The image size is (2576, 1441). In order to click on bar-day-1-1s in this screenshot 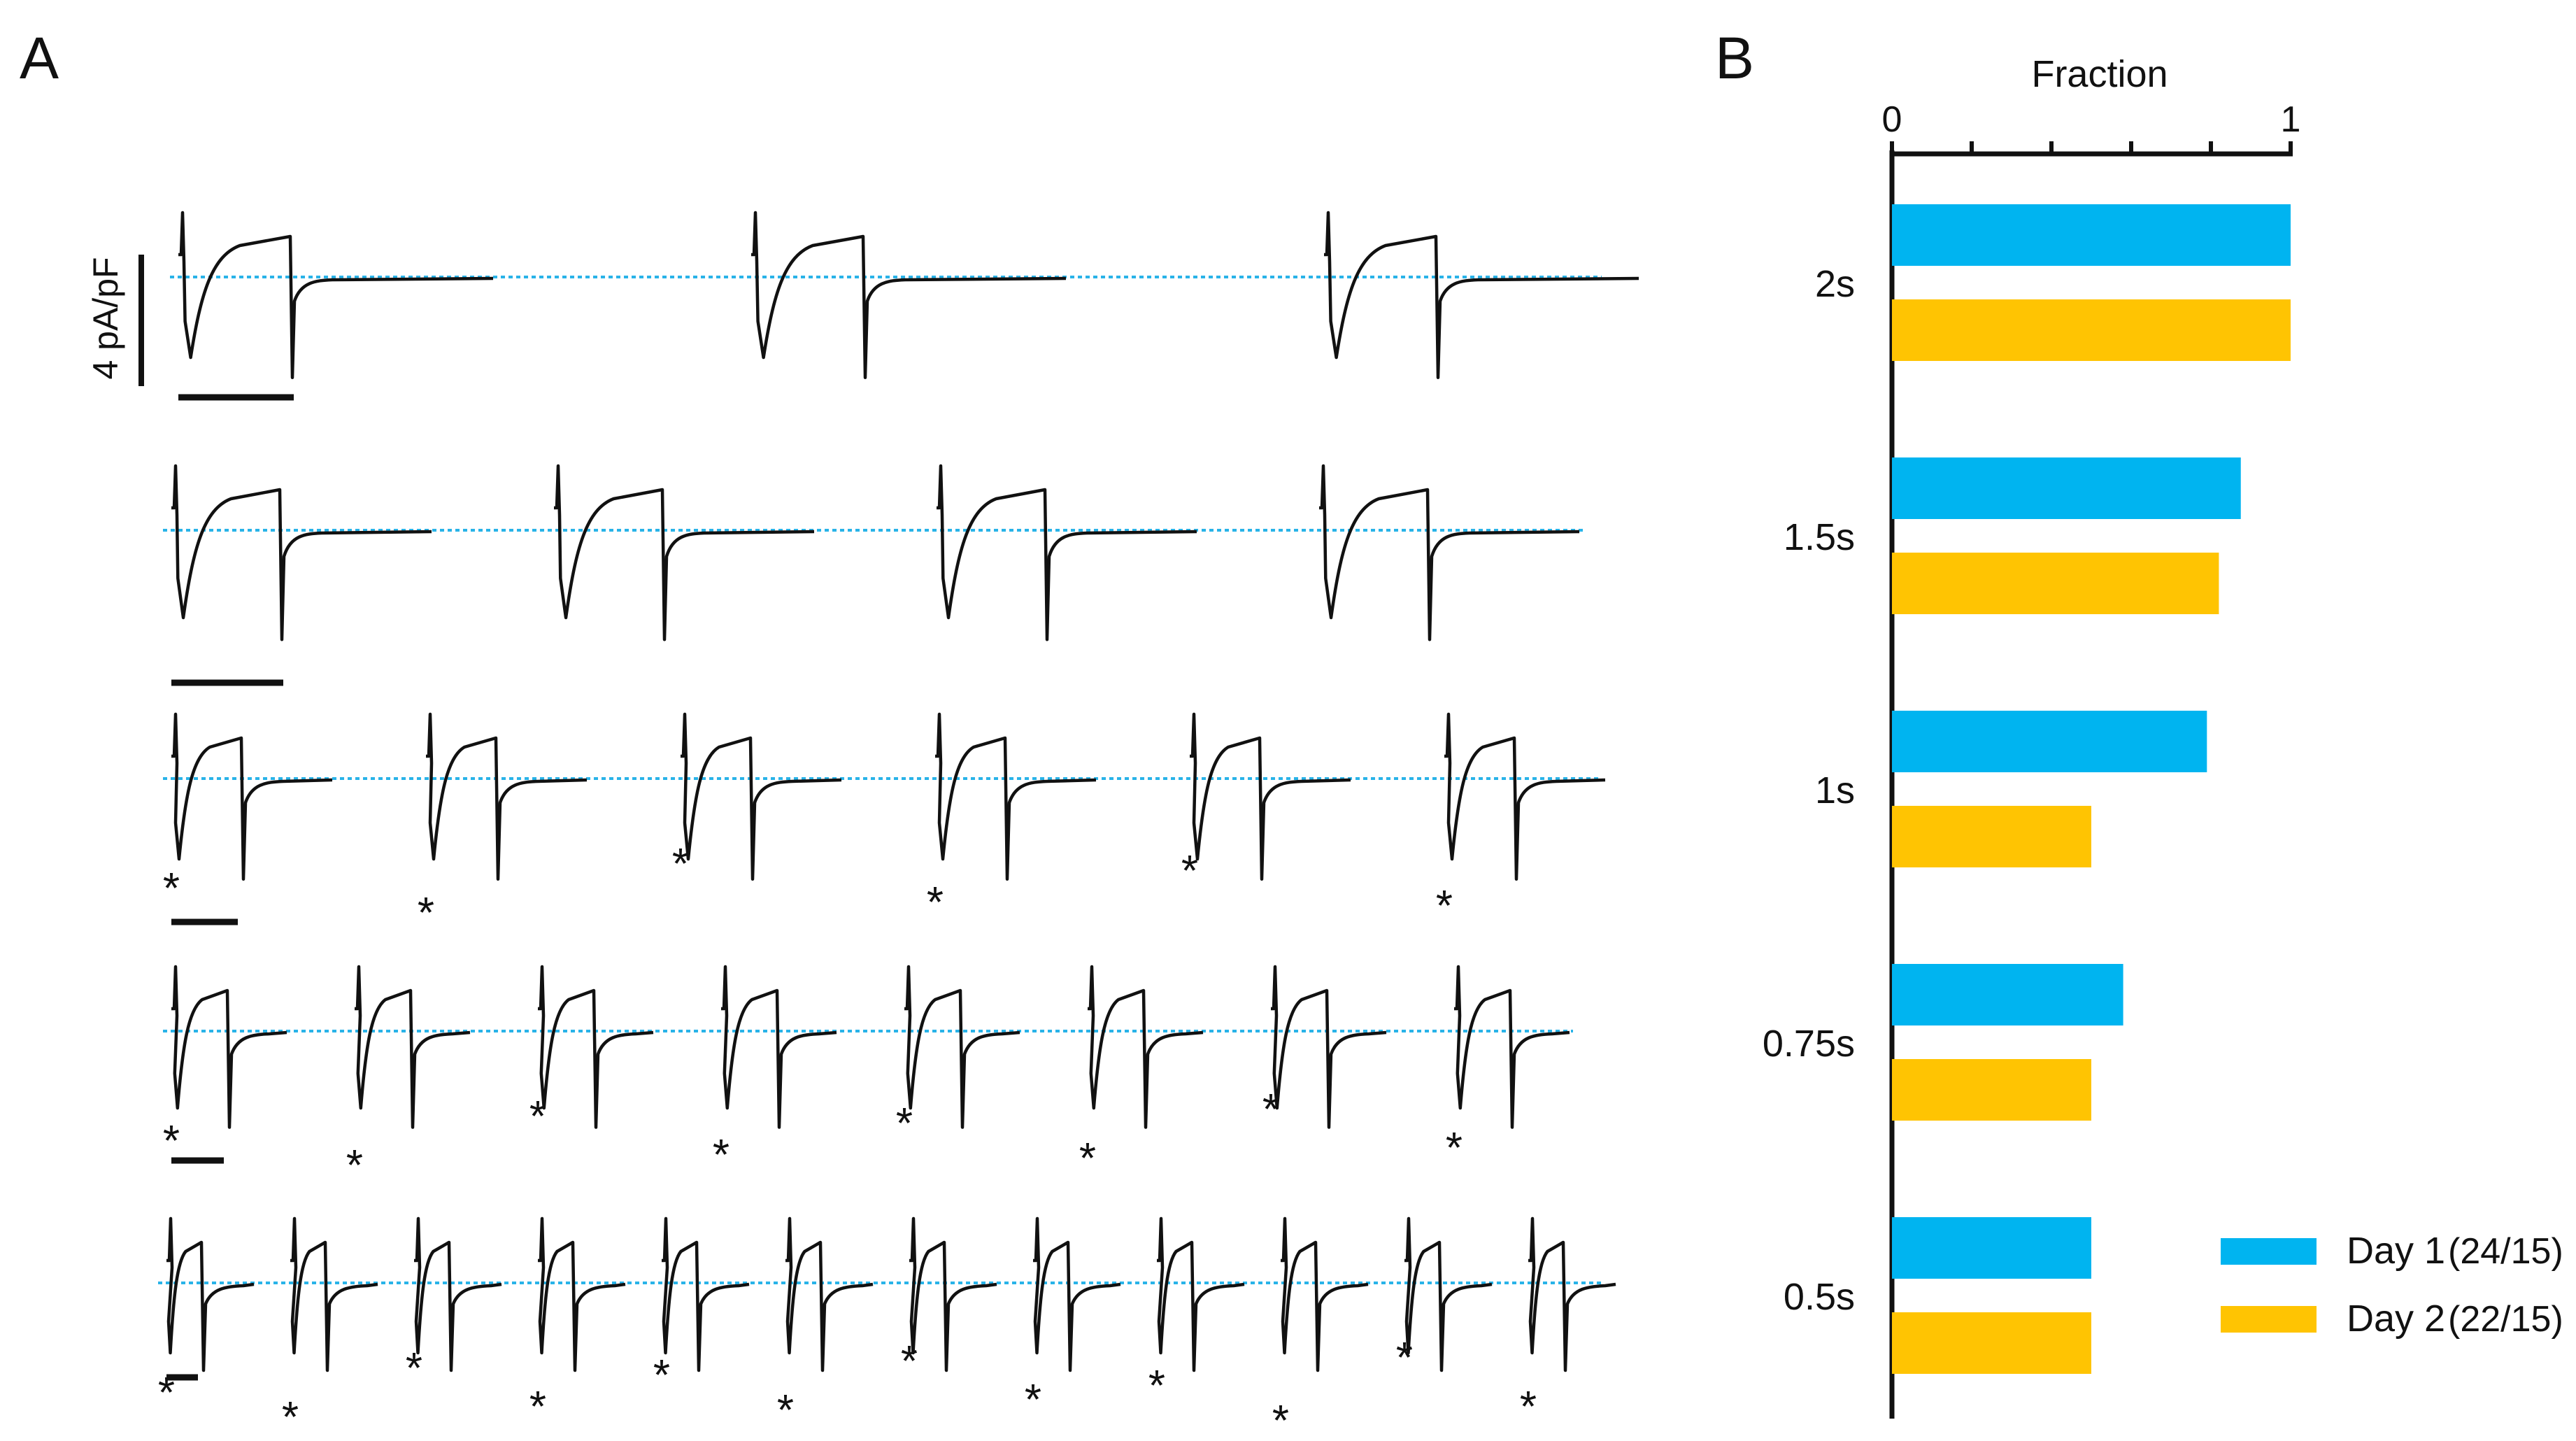, I will do `click(2049, 742)`.